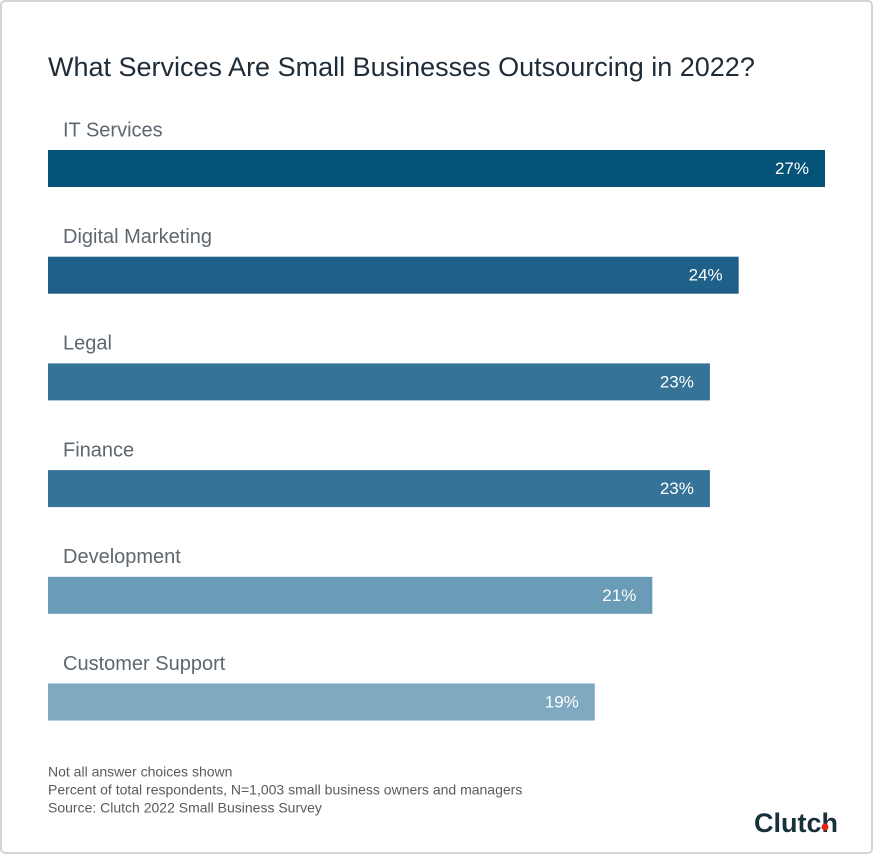 This screenshot has width=873, height=854. What do you see at coordinates (87, 344) in the screenshot?
I see `category-label: Legal` at bounding box center [87, 344].